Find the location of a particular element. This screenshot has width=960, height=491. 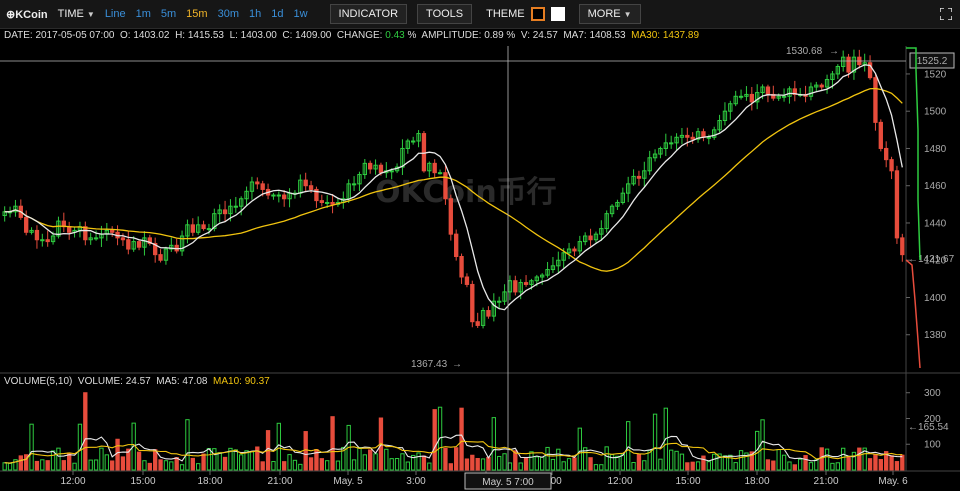

more-dropdown: MORE ▼ is located at coordinates (609, 14).